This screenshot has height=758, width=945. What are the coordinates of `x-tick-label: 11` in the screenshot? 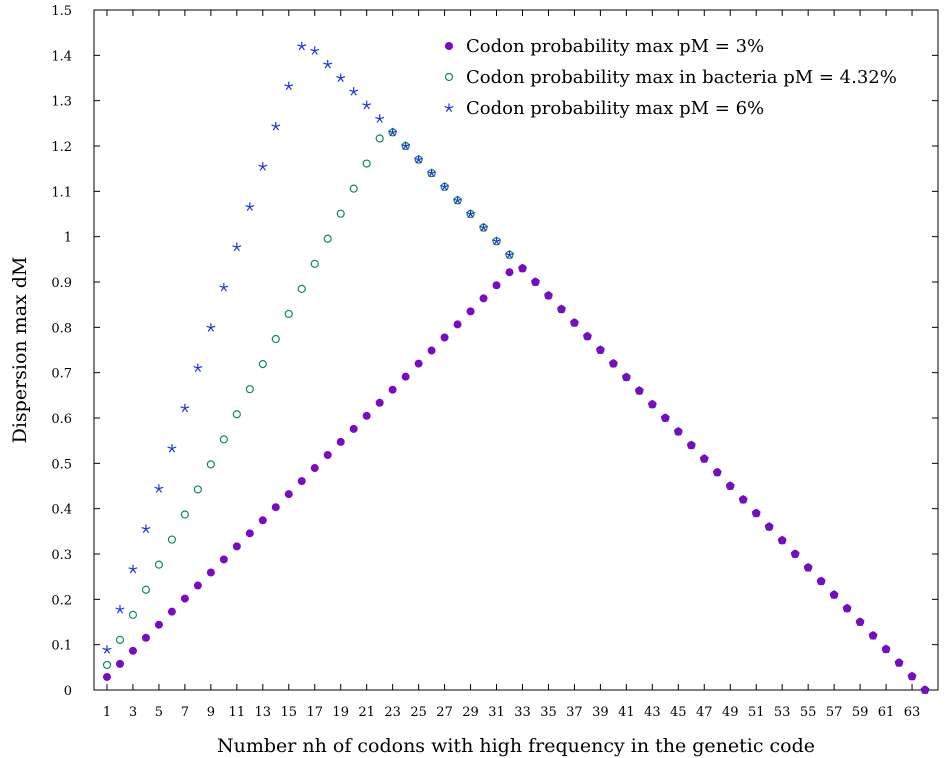 It's located at (237, 712).